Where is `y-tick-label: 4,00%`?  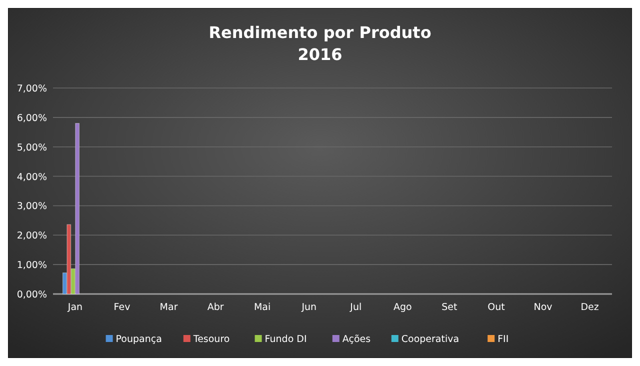 y-tick-label: 4,00% is located at coordinates (31, 177).